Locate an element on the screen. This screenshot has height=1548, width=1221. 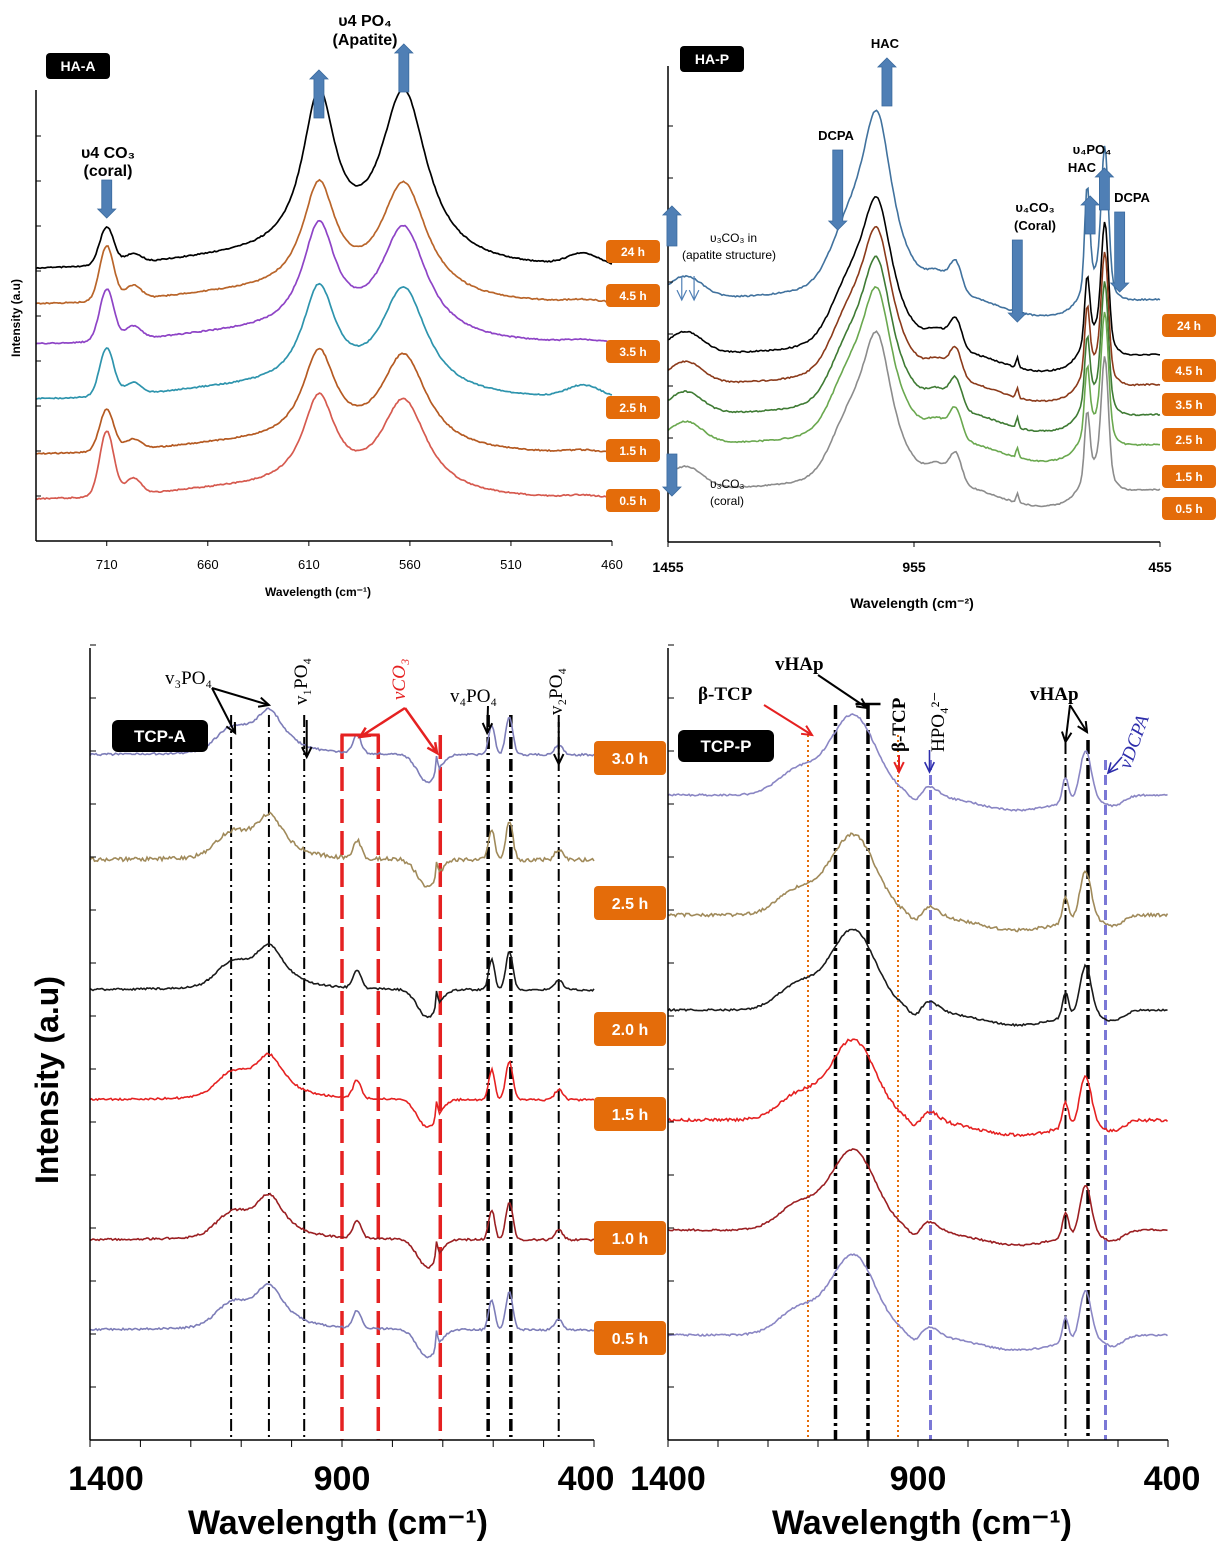
ha-a-label-0-text: 24 h is located at coordinates (633, 252).